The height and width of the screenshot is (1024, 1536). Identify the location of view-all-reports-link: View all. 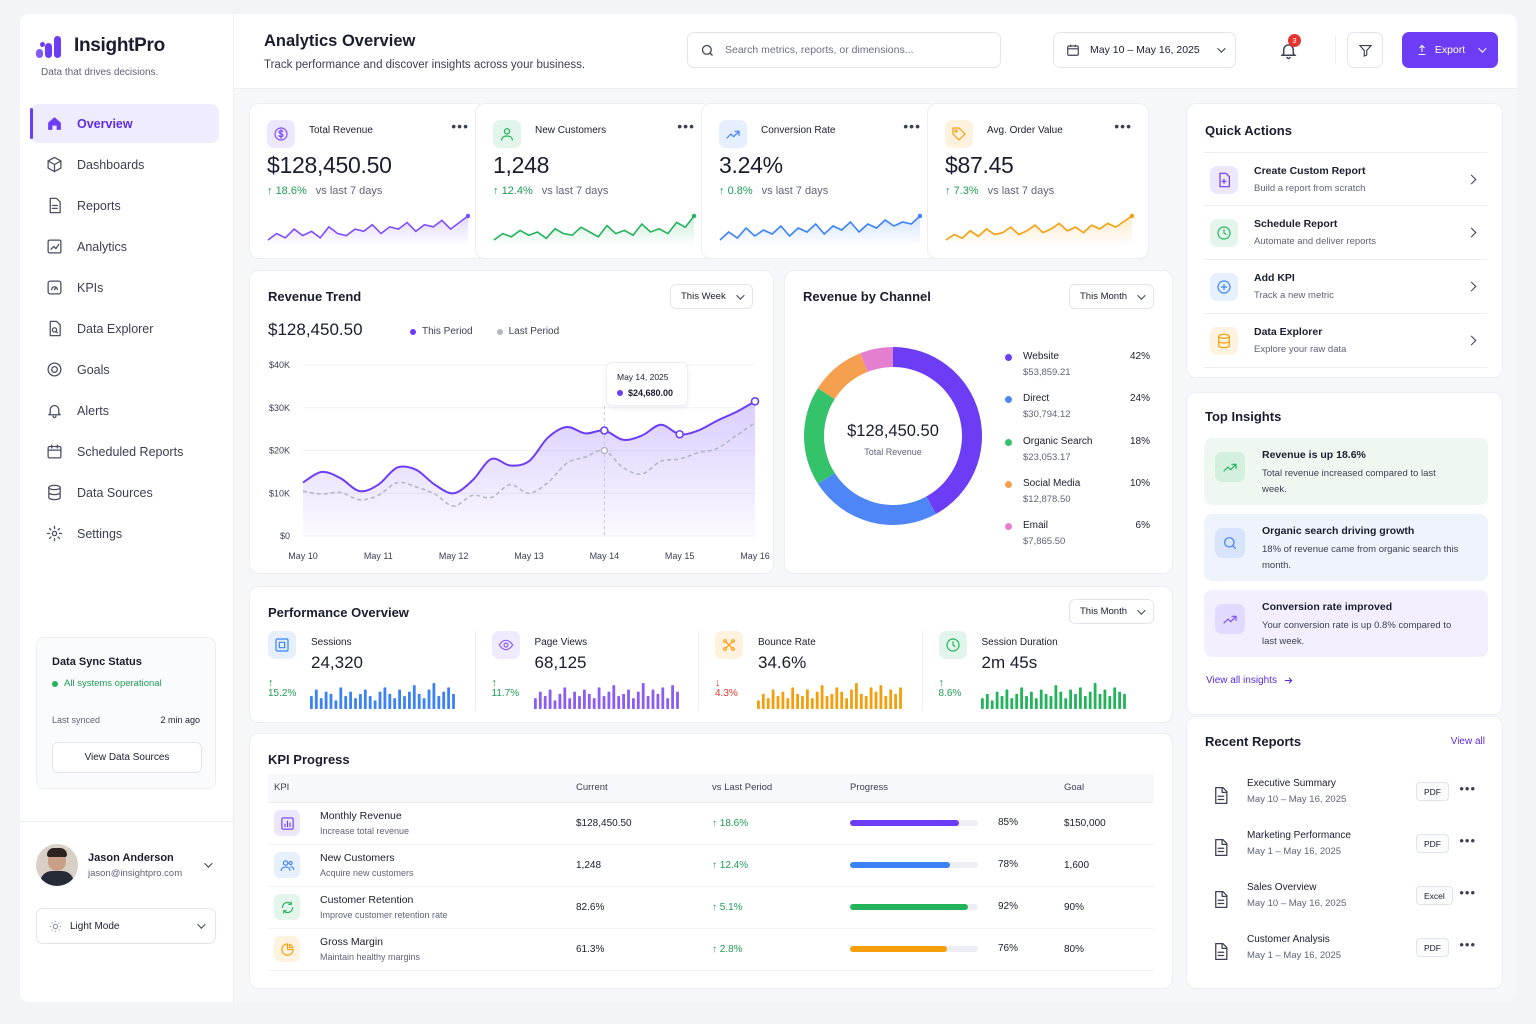
(1467, 741).